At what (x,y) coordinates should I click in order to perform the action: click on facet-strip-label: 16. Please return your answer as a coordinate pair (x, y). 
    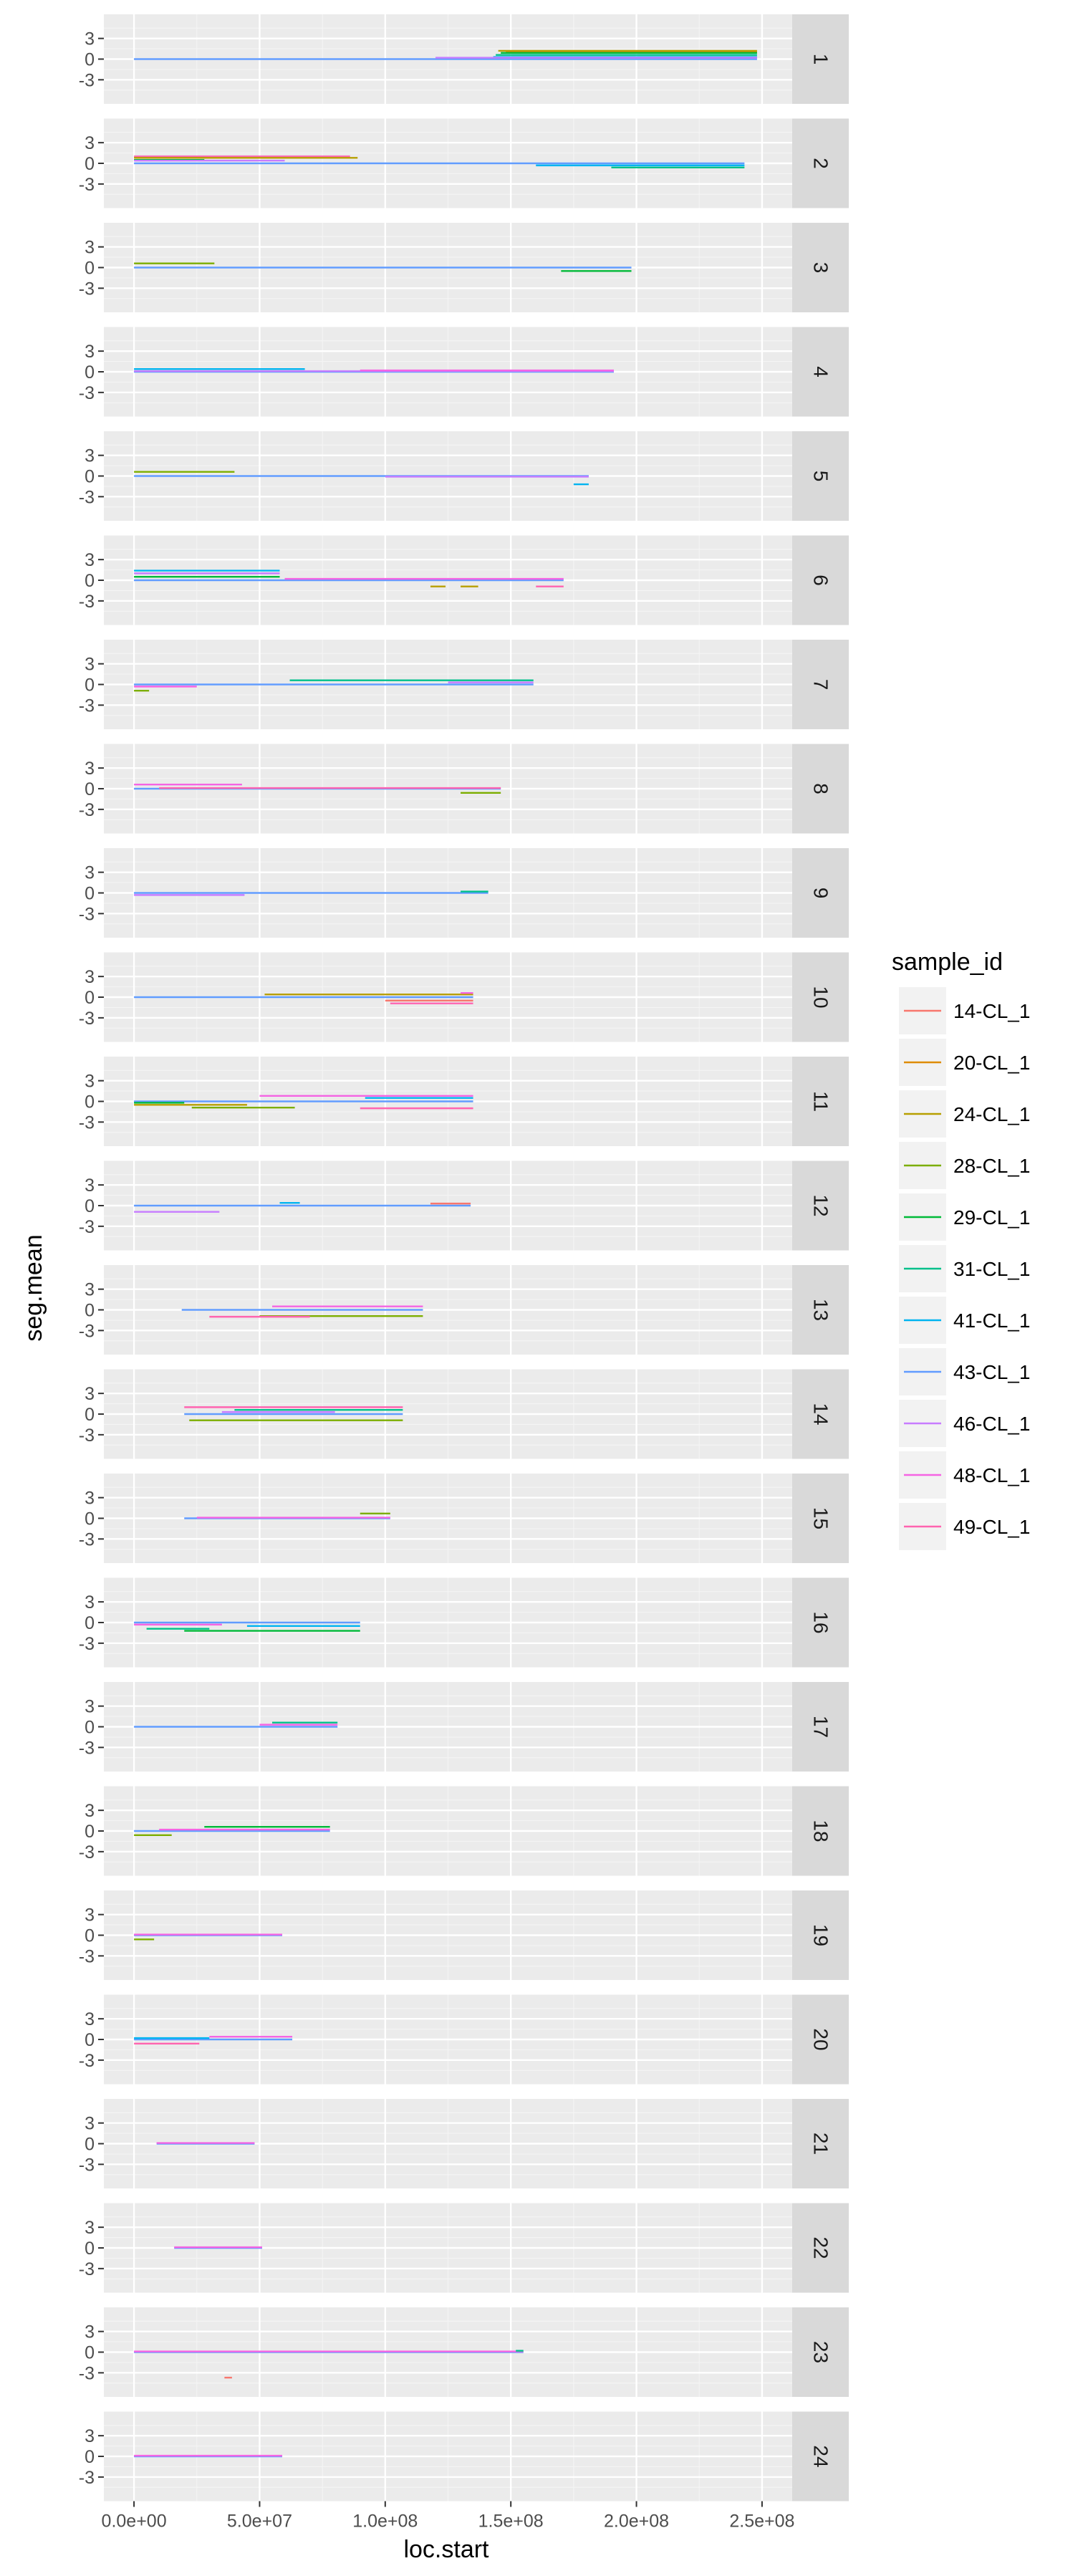
    Looking at the image, I should click on (821, 1622).